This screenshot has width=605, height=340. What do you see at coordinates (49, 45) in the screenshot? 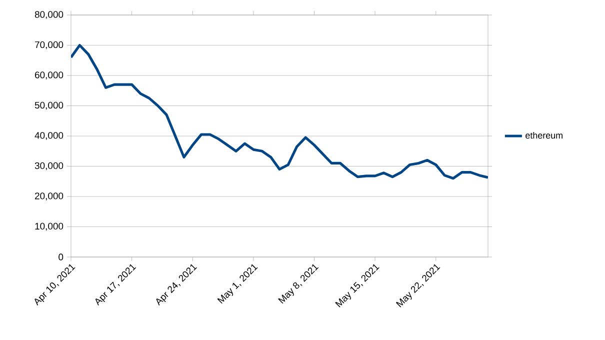
I see `y-tick-label: 70,000` at bounding box center [49, 45].